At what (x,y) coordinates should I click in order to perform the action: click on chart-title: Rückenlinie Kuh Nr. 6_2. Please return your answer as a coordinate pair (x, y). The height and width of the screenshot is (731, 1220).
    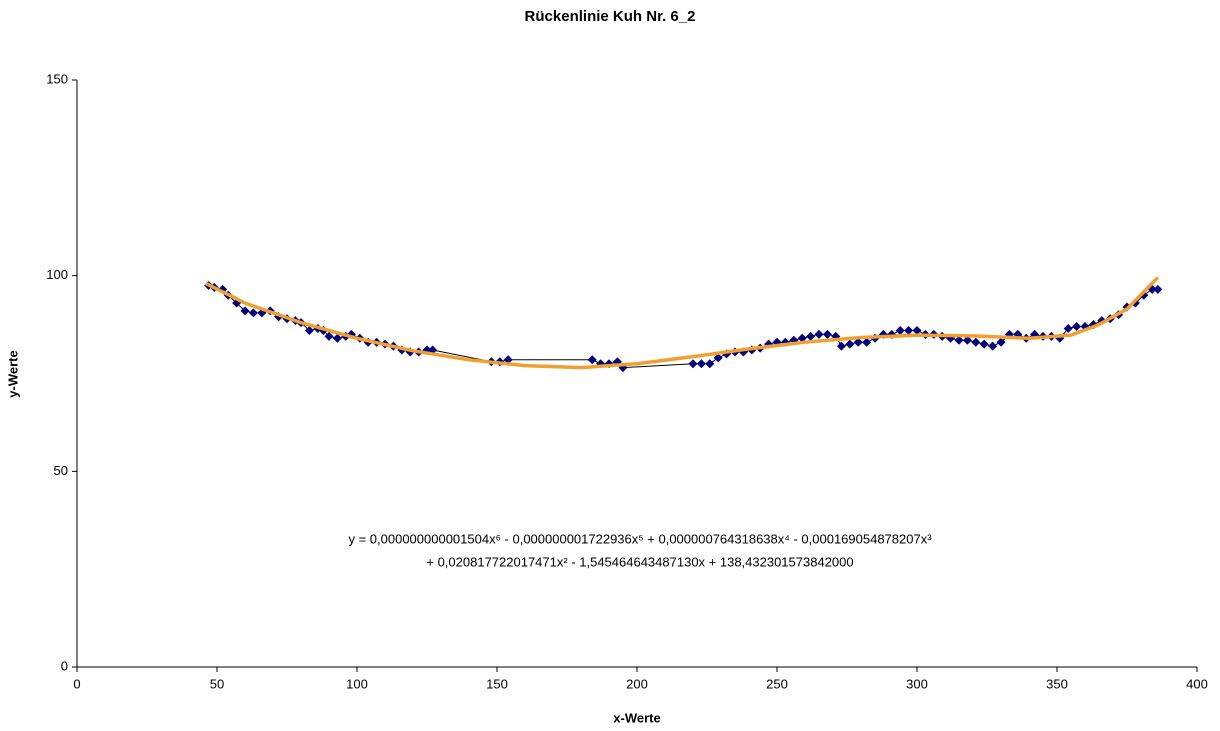
    Looking at the image, I should click on (610, 16).